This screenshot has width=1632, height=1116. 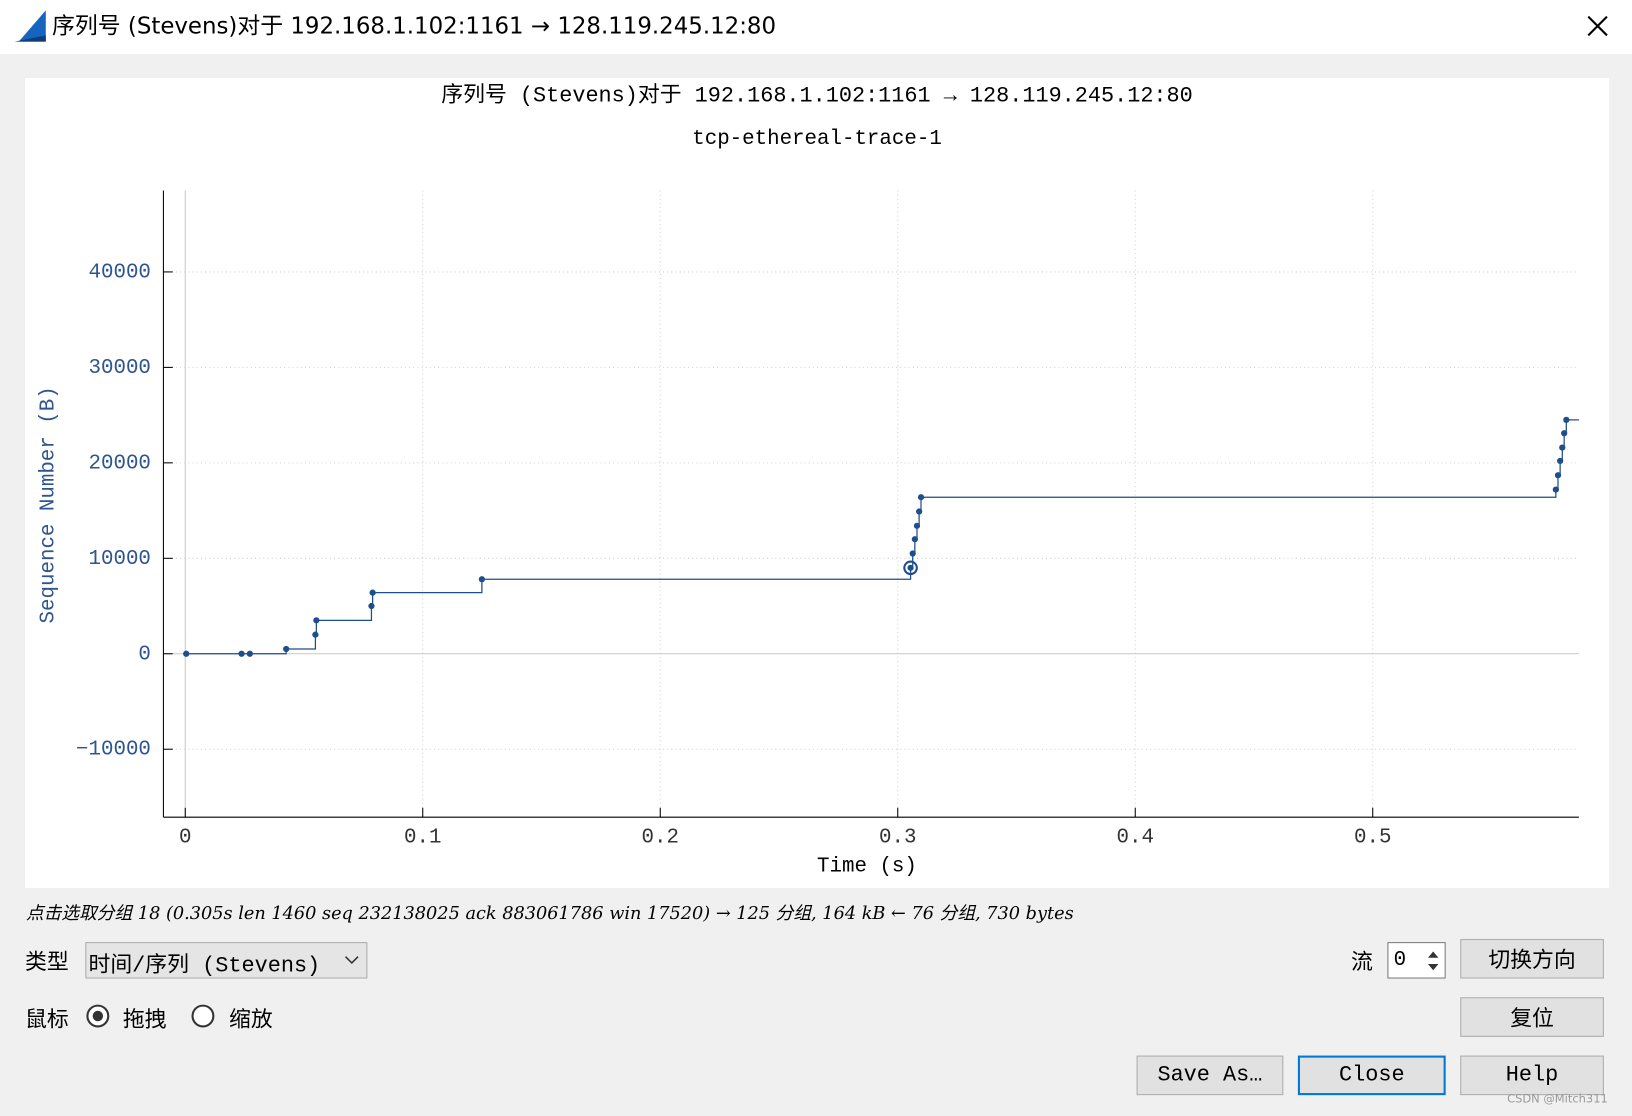 What do you see at coordinates (1416, 960) in the screenshot?
I see `stream-spinbox: 0` at bounding box center [1416, 960].